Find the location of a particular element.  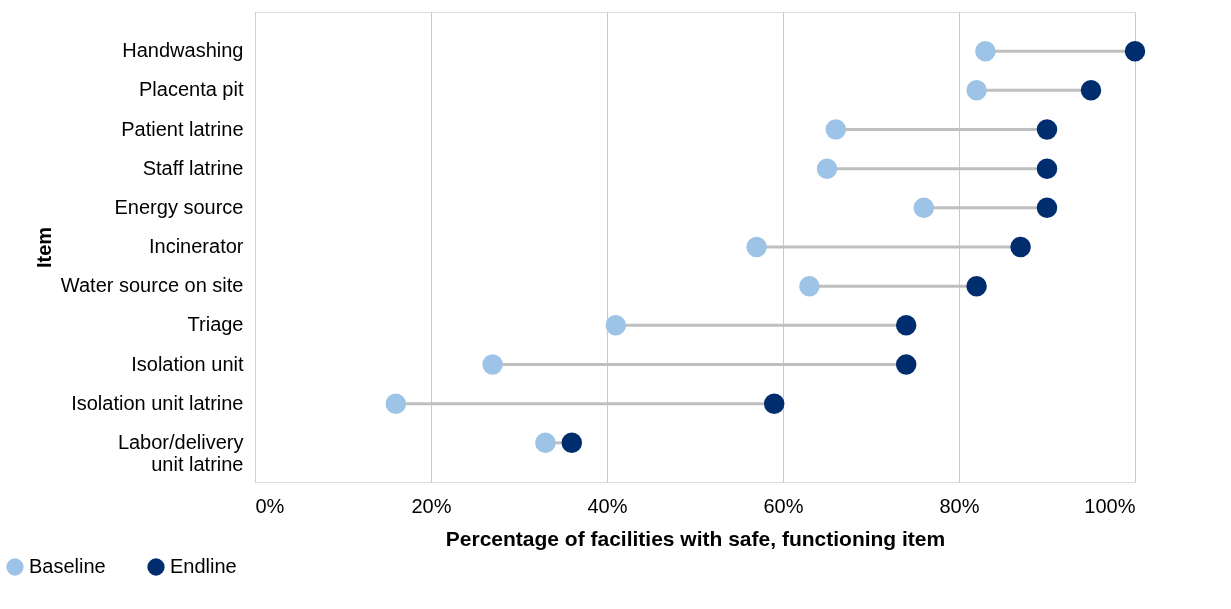

x-tick-label: 100% is located at coordinates (1110, 505).